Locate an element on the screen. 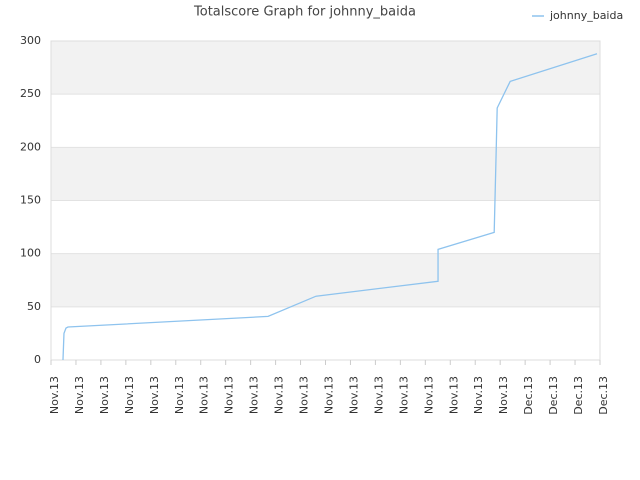 This screenshot has width=640, height=480. y-tick-label: 150 is located at coordinates (30, 200).